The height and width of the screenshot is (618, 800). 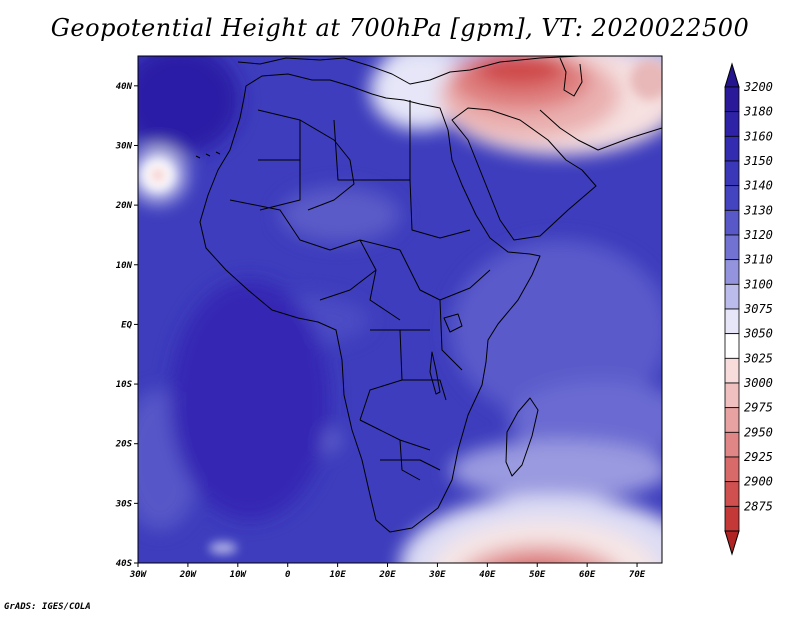 What do you see at coordinates (124, 206) in the screenshot?
I see `lat-tick-label: 20N` at bounding box center [124, 206].